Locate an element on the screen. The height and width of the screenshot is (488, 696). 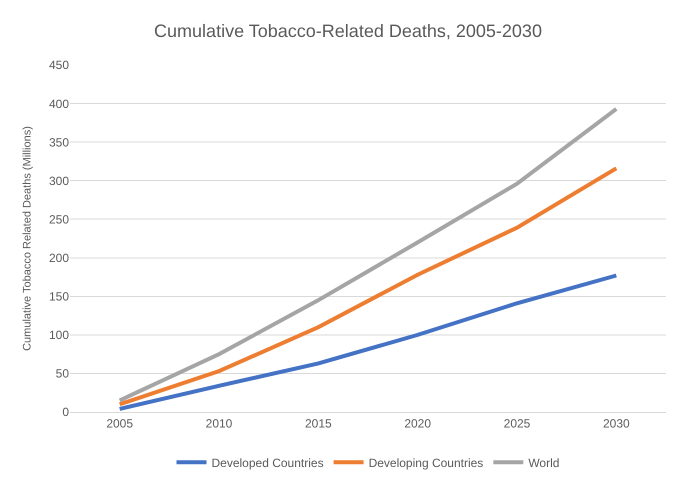
y-tick-label: 0 is located at coordinates (66, 412).